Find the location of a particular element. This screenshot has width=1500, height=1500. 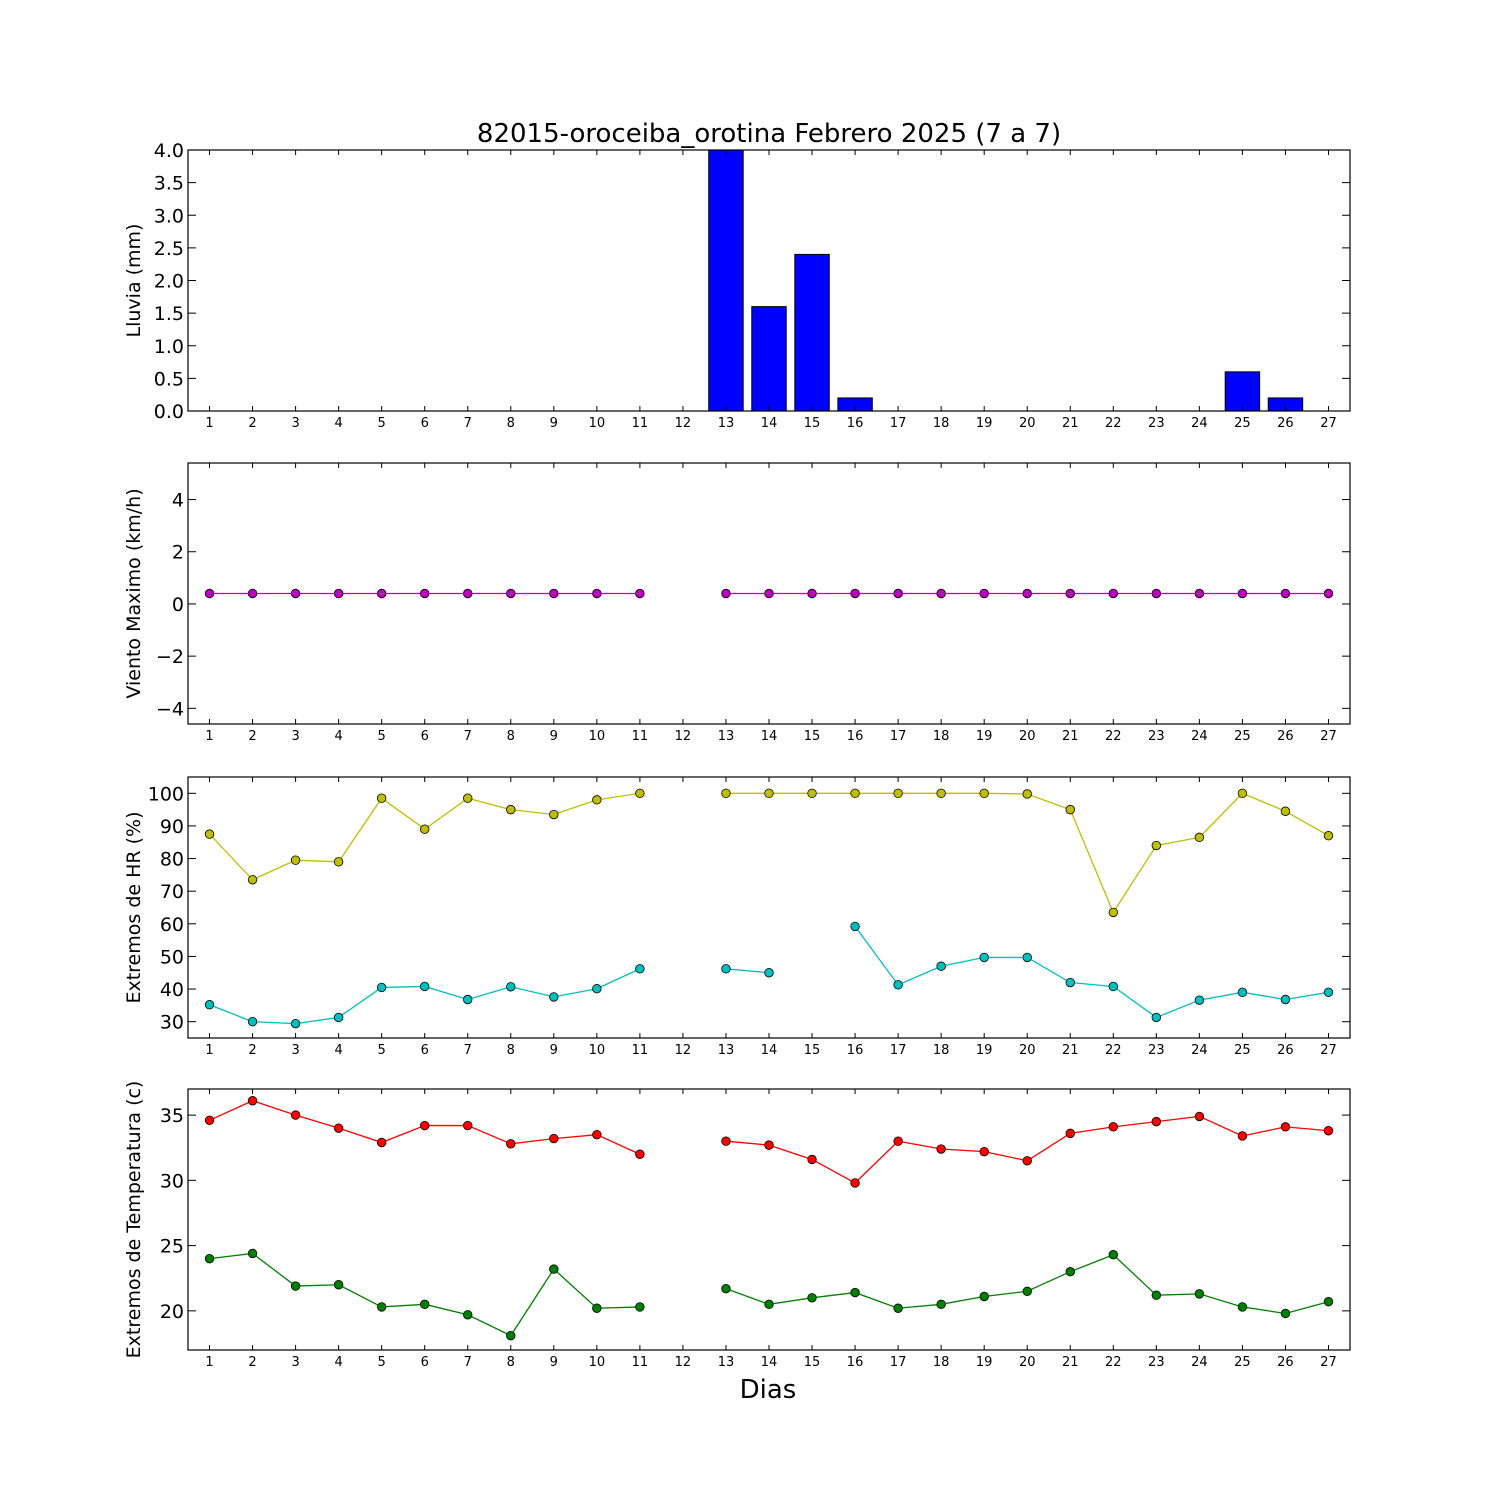

y-tick-label: 100 is located at coordinates (166, 794).